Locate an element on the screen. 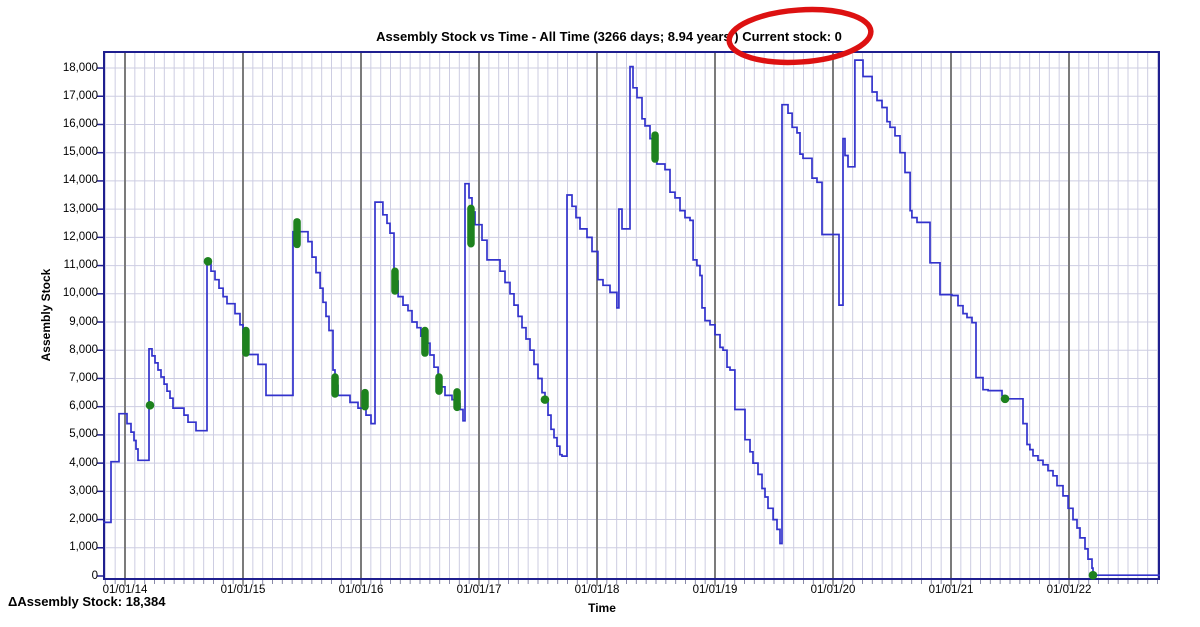 Image resolution: width=1200 pixels, height=627 pixels. y-tick-label: 18,000 is located at coordinates (80, 67).